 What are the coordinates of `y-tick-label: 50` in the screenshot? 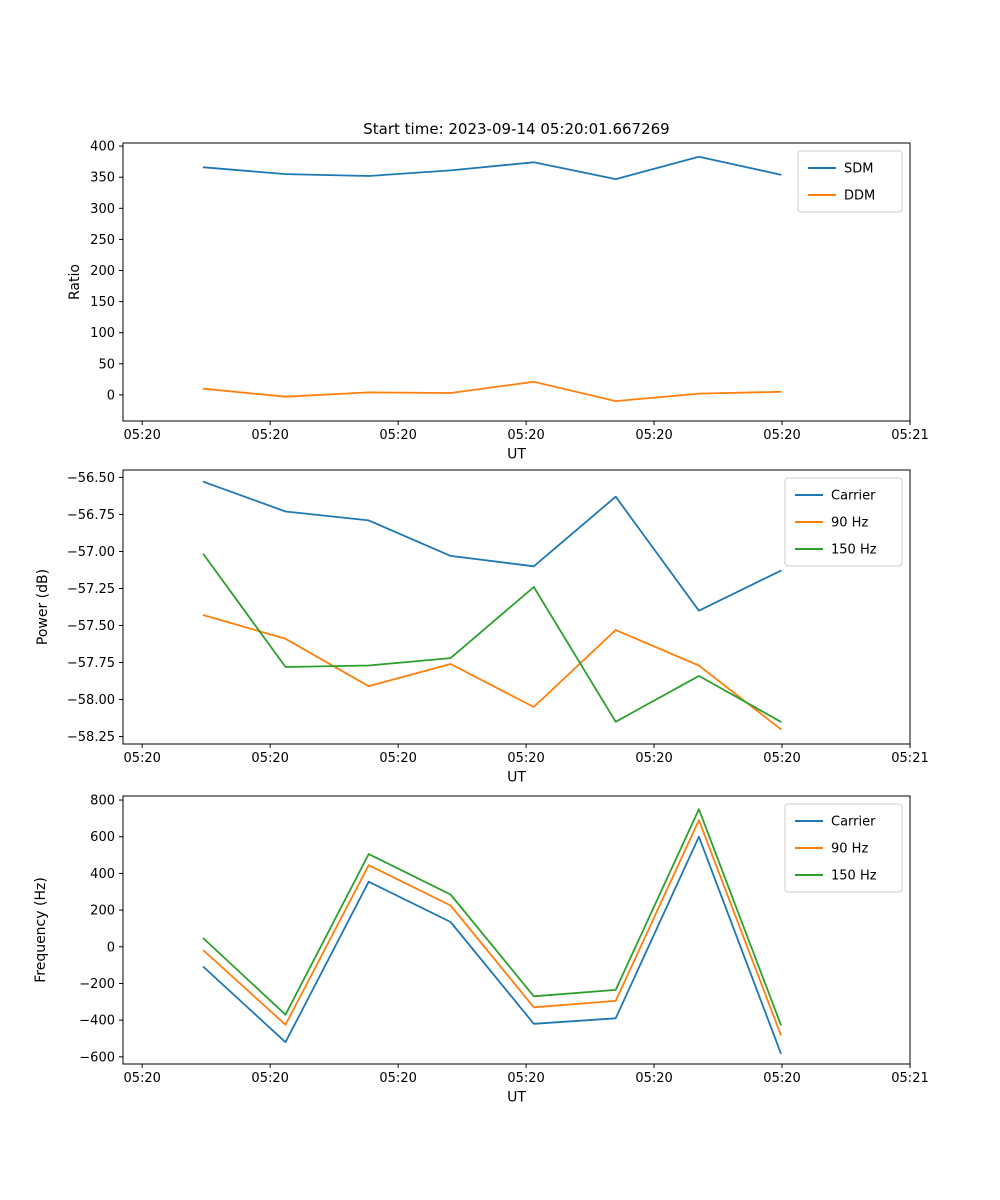 It's located at (106, 364).